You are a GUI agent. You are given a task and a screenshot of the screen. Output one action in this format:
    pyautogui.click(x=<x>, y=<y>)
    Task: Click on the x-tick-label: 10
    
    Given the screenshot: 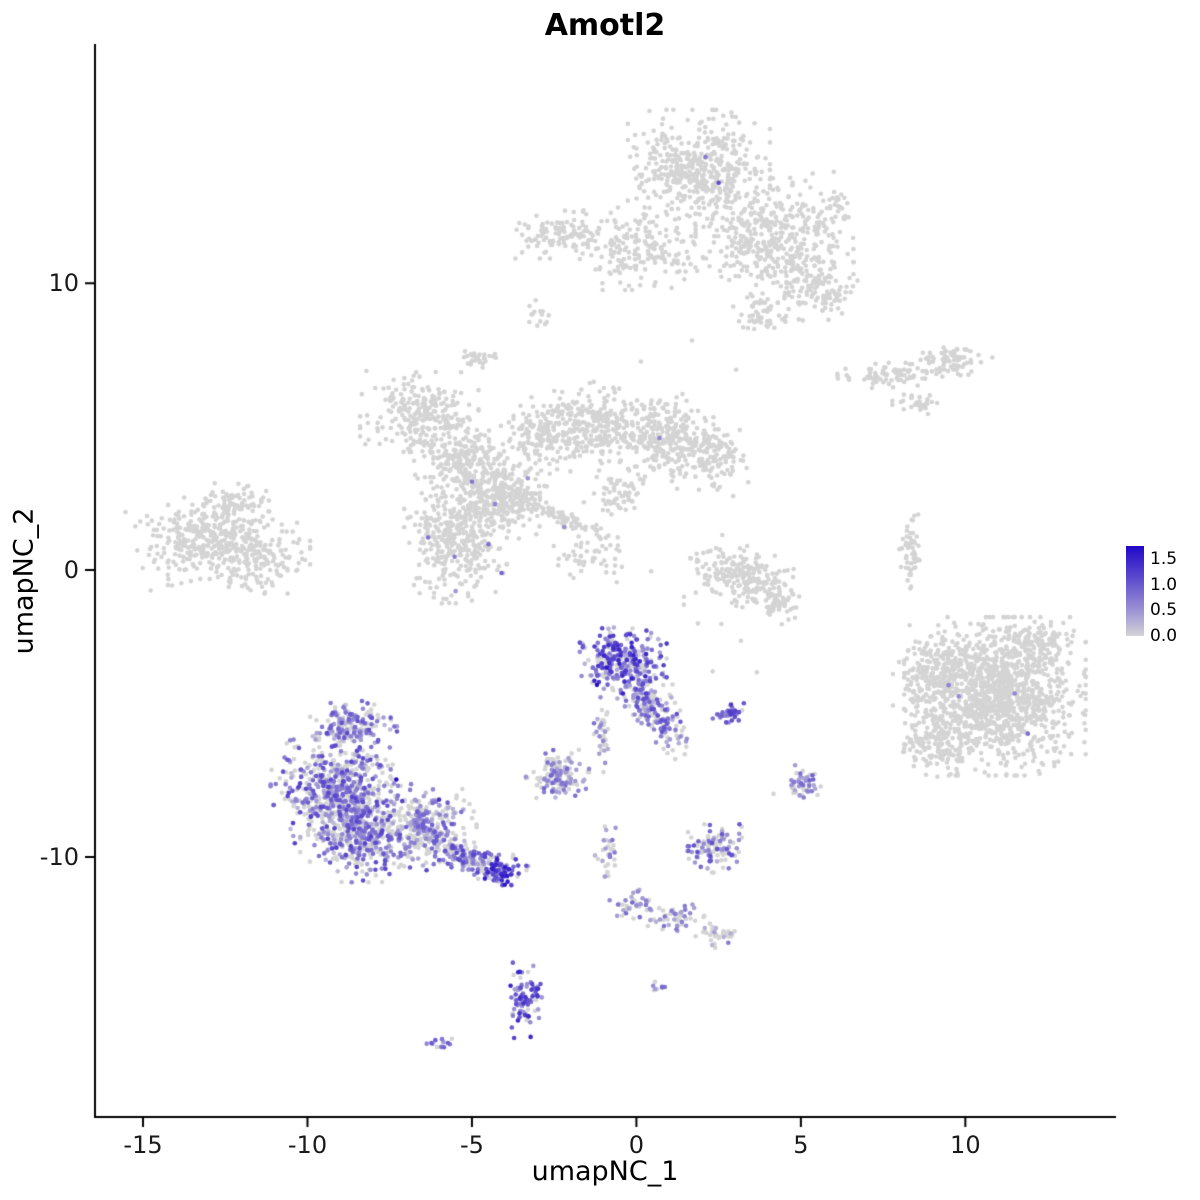 What is the action you would take?
    pyautogui.click(x=965, y=1145)
    